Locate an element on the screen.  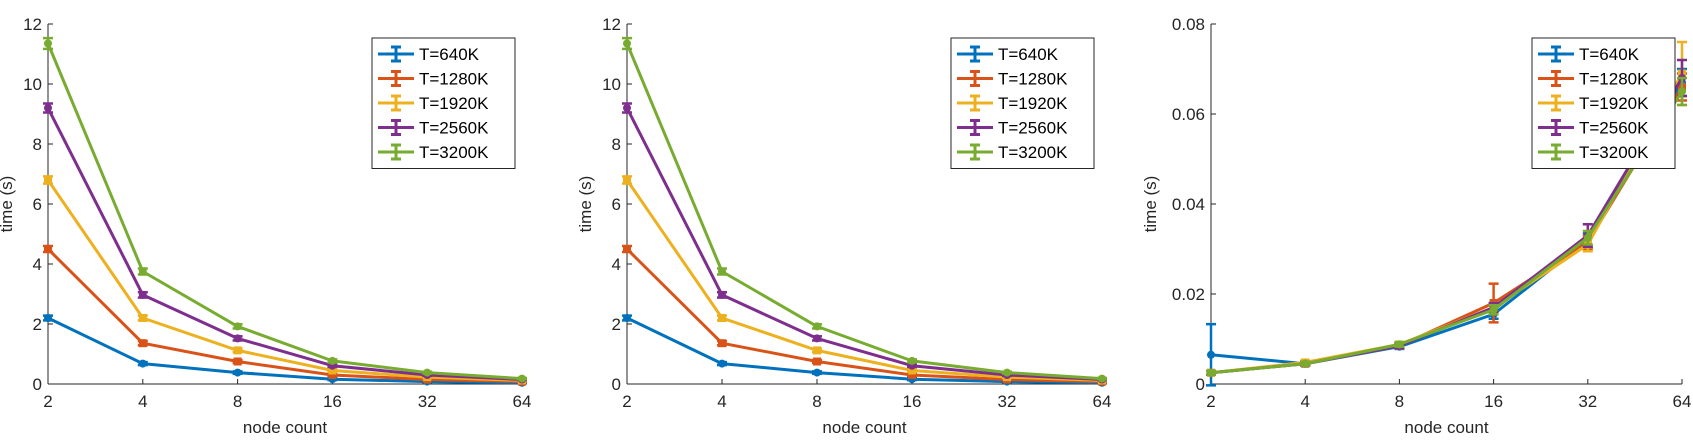
y-tick-label: 10 is located at coordinates (611, 84).